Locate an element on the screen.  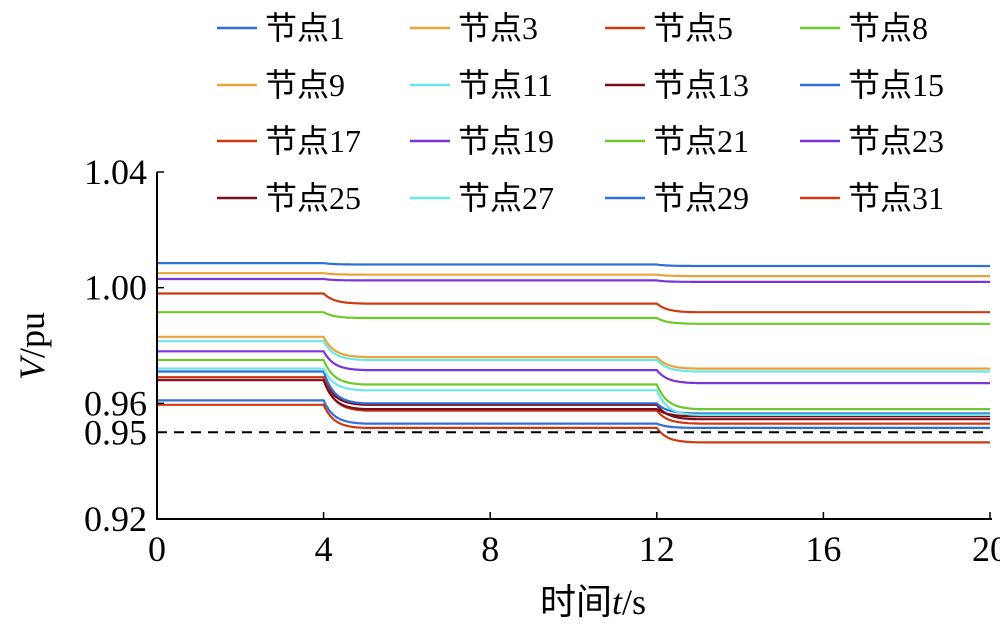
y-tick-label: 0.92 is located at coordinates (115, 519).